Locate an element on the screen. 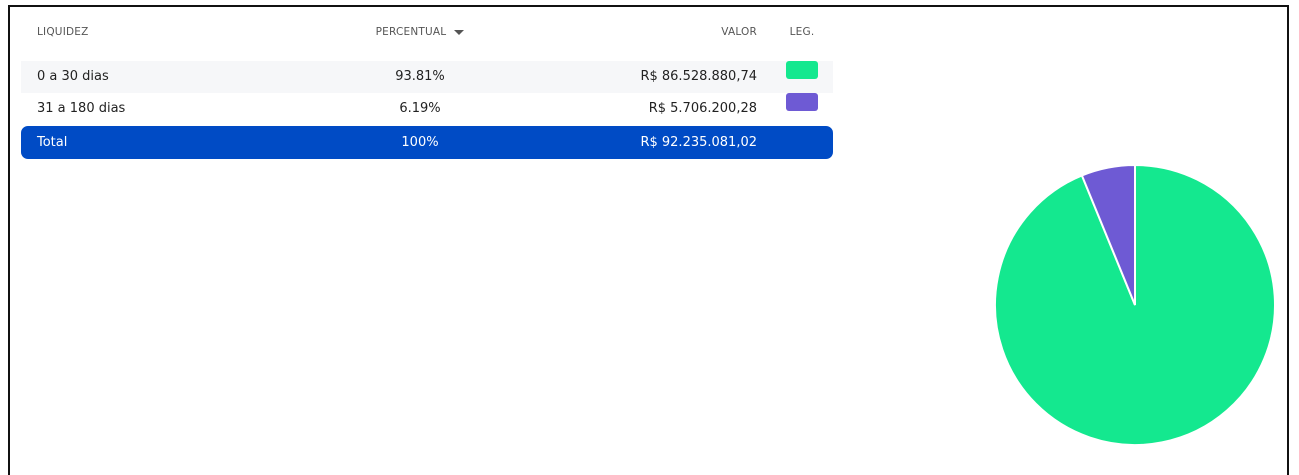  liquidity-cell: 31 a 180 dias is located at coordinates (81, 108).